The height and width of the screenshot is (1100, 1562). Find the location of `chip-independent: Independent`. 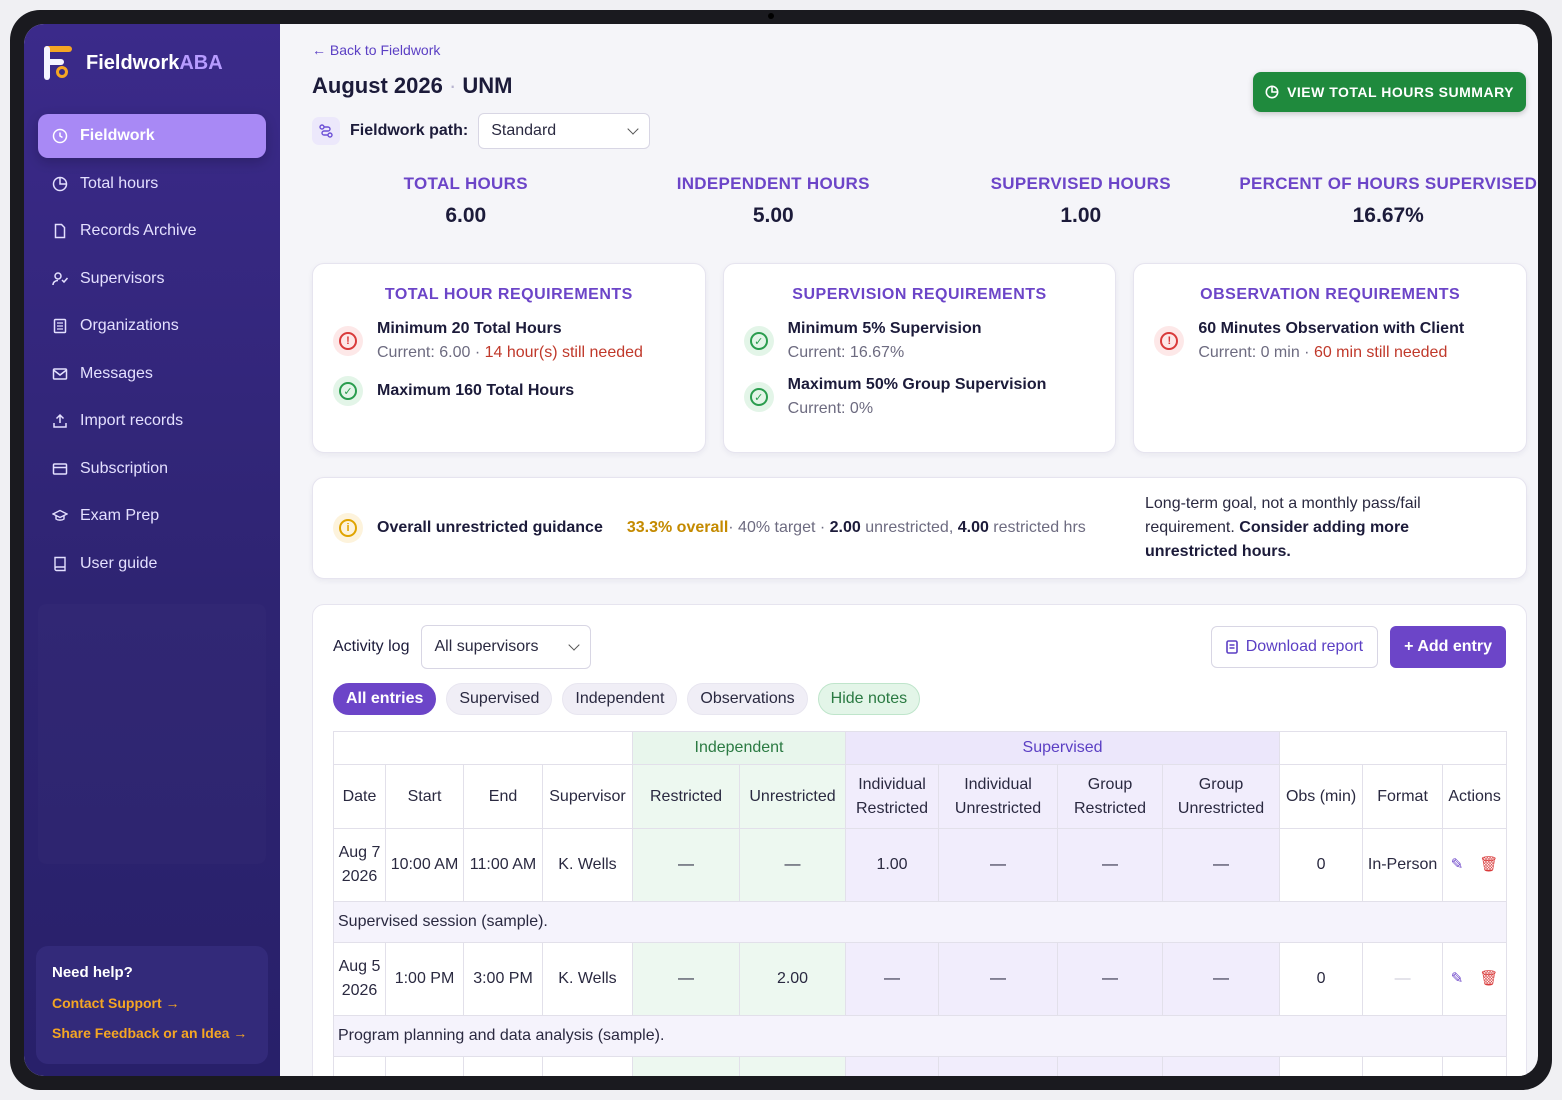

chip-independent: Independent is located at coordinates (620, 699).